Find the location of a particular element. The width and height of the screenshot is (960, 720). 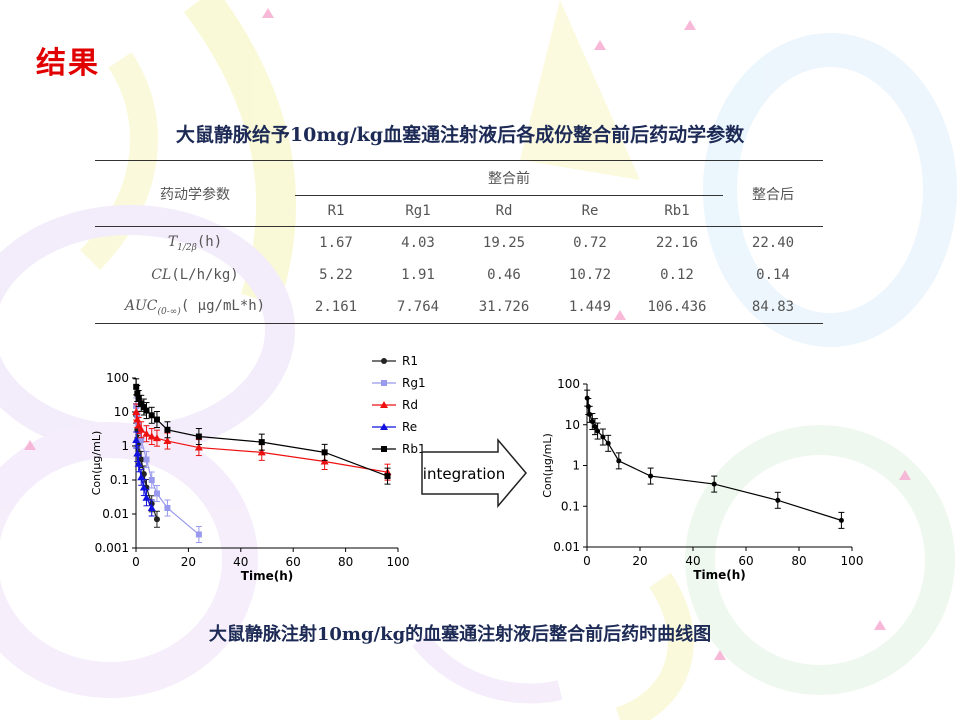

table-cell: 0.12 is located at coordinates (677, 275).